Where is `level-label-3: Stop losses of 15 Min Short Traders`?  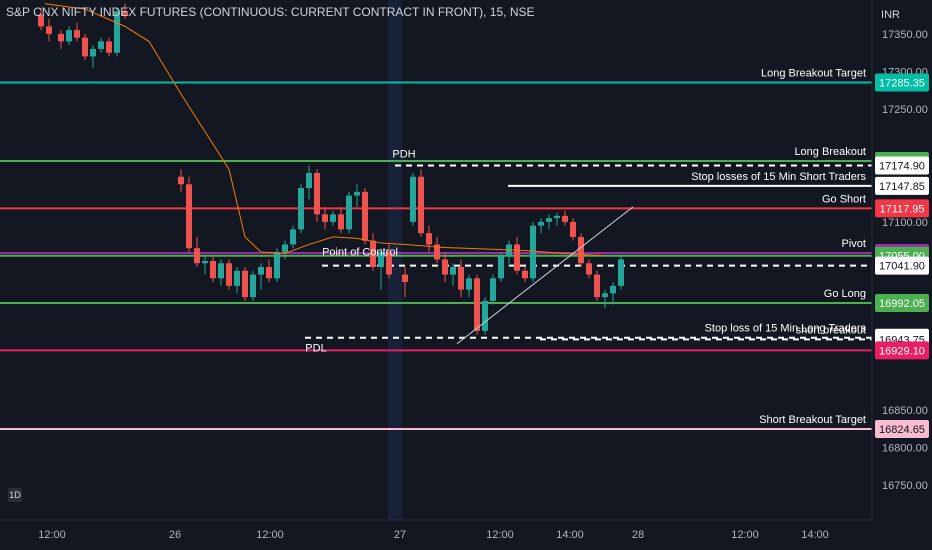 level-label-3: Stop losses of 15 Min Short Traders is located at coordinates (778, 177).